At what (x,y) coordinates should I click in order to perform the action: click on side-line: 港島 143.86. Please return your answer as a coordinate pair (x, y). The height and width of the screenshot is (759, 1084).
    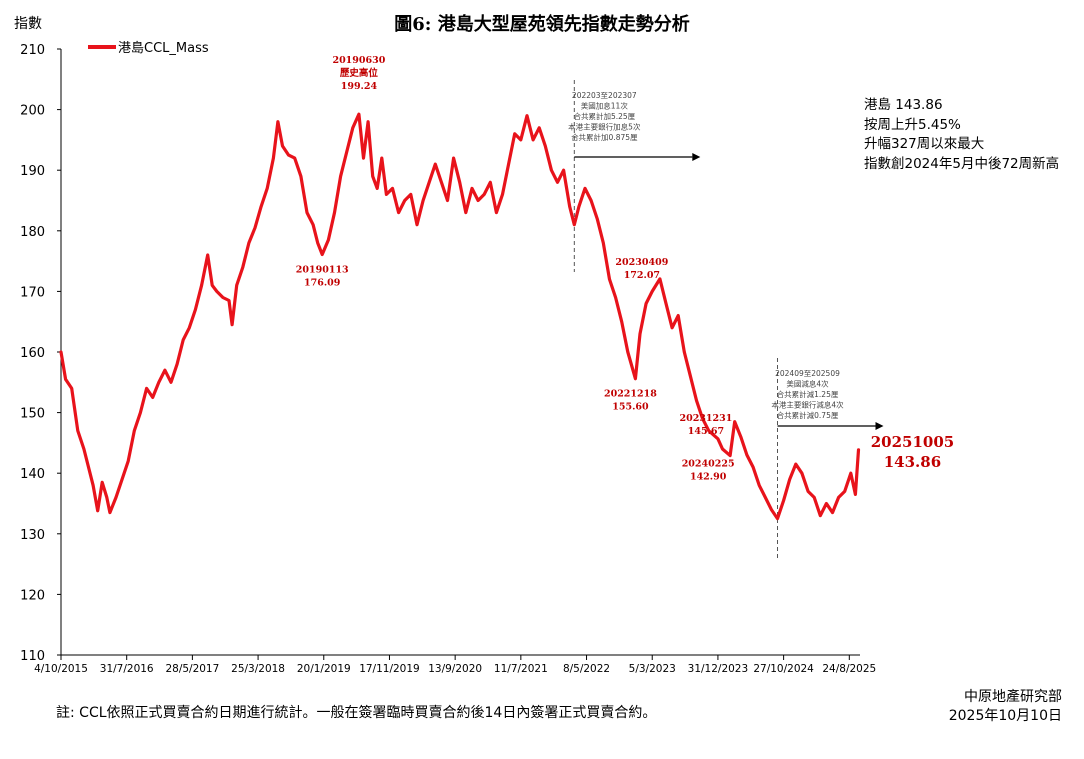
    Looking at the image, I should click on (903, 105).